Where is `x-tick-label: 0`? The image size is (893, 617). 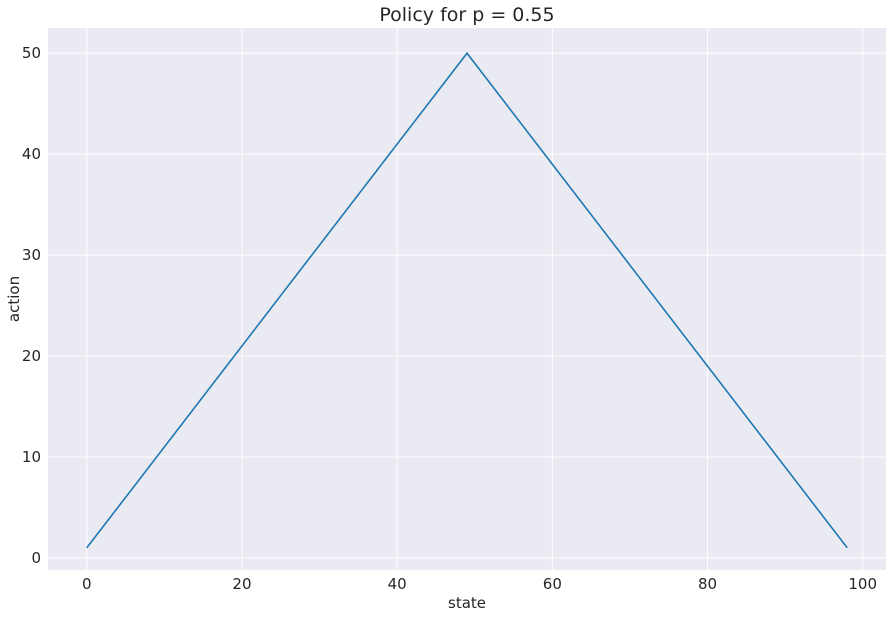
x-tick-label: 0 is located at coordinates (87, 584).